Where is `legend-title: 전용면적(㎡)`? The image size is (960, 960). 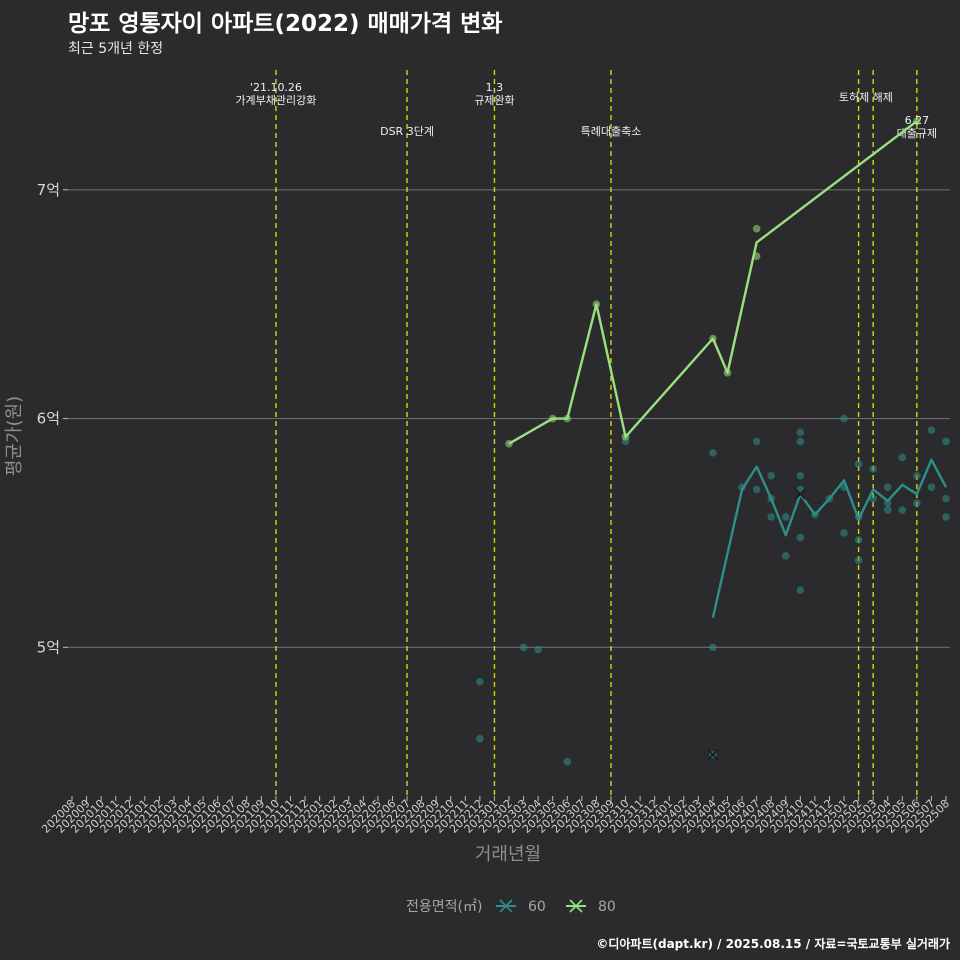 legend-title: 전용면적(㎡) is located at coordinates (444, 907).